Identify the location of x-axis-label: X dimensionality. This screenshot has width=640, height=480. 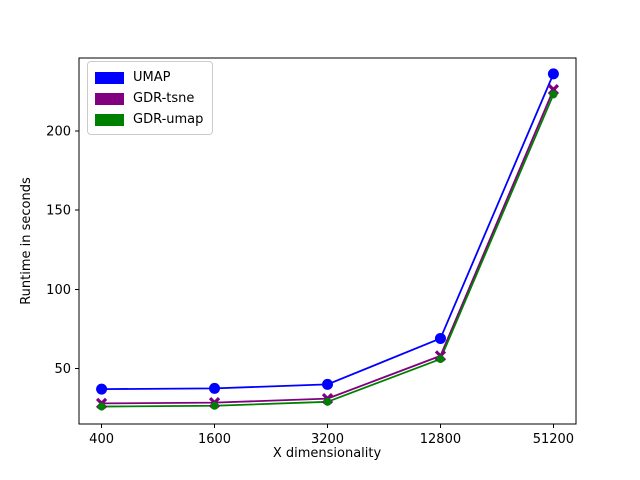
(327, 453).